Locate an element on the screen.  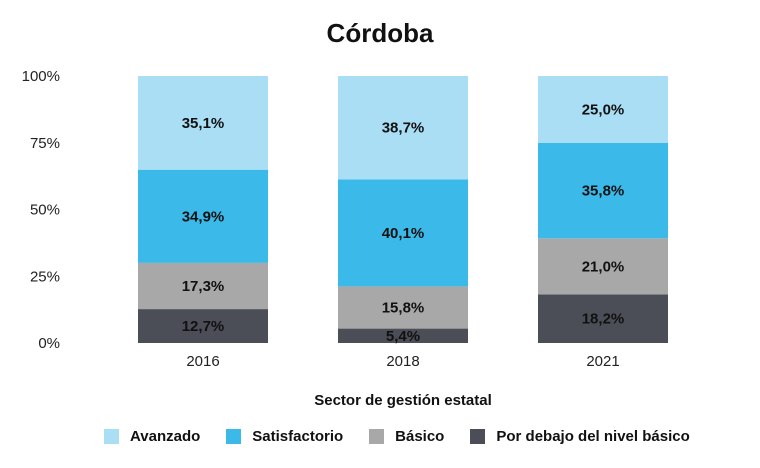
bar-segment-avanzado-2016 is located at coordinates (203, 123).